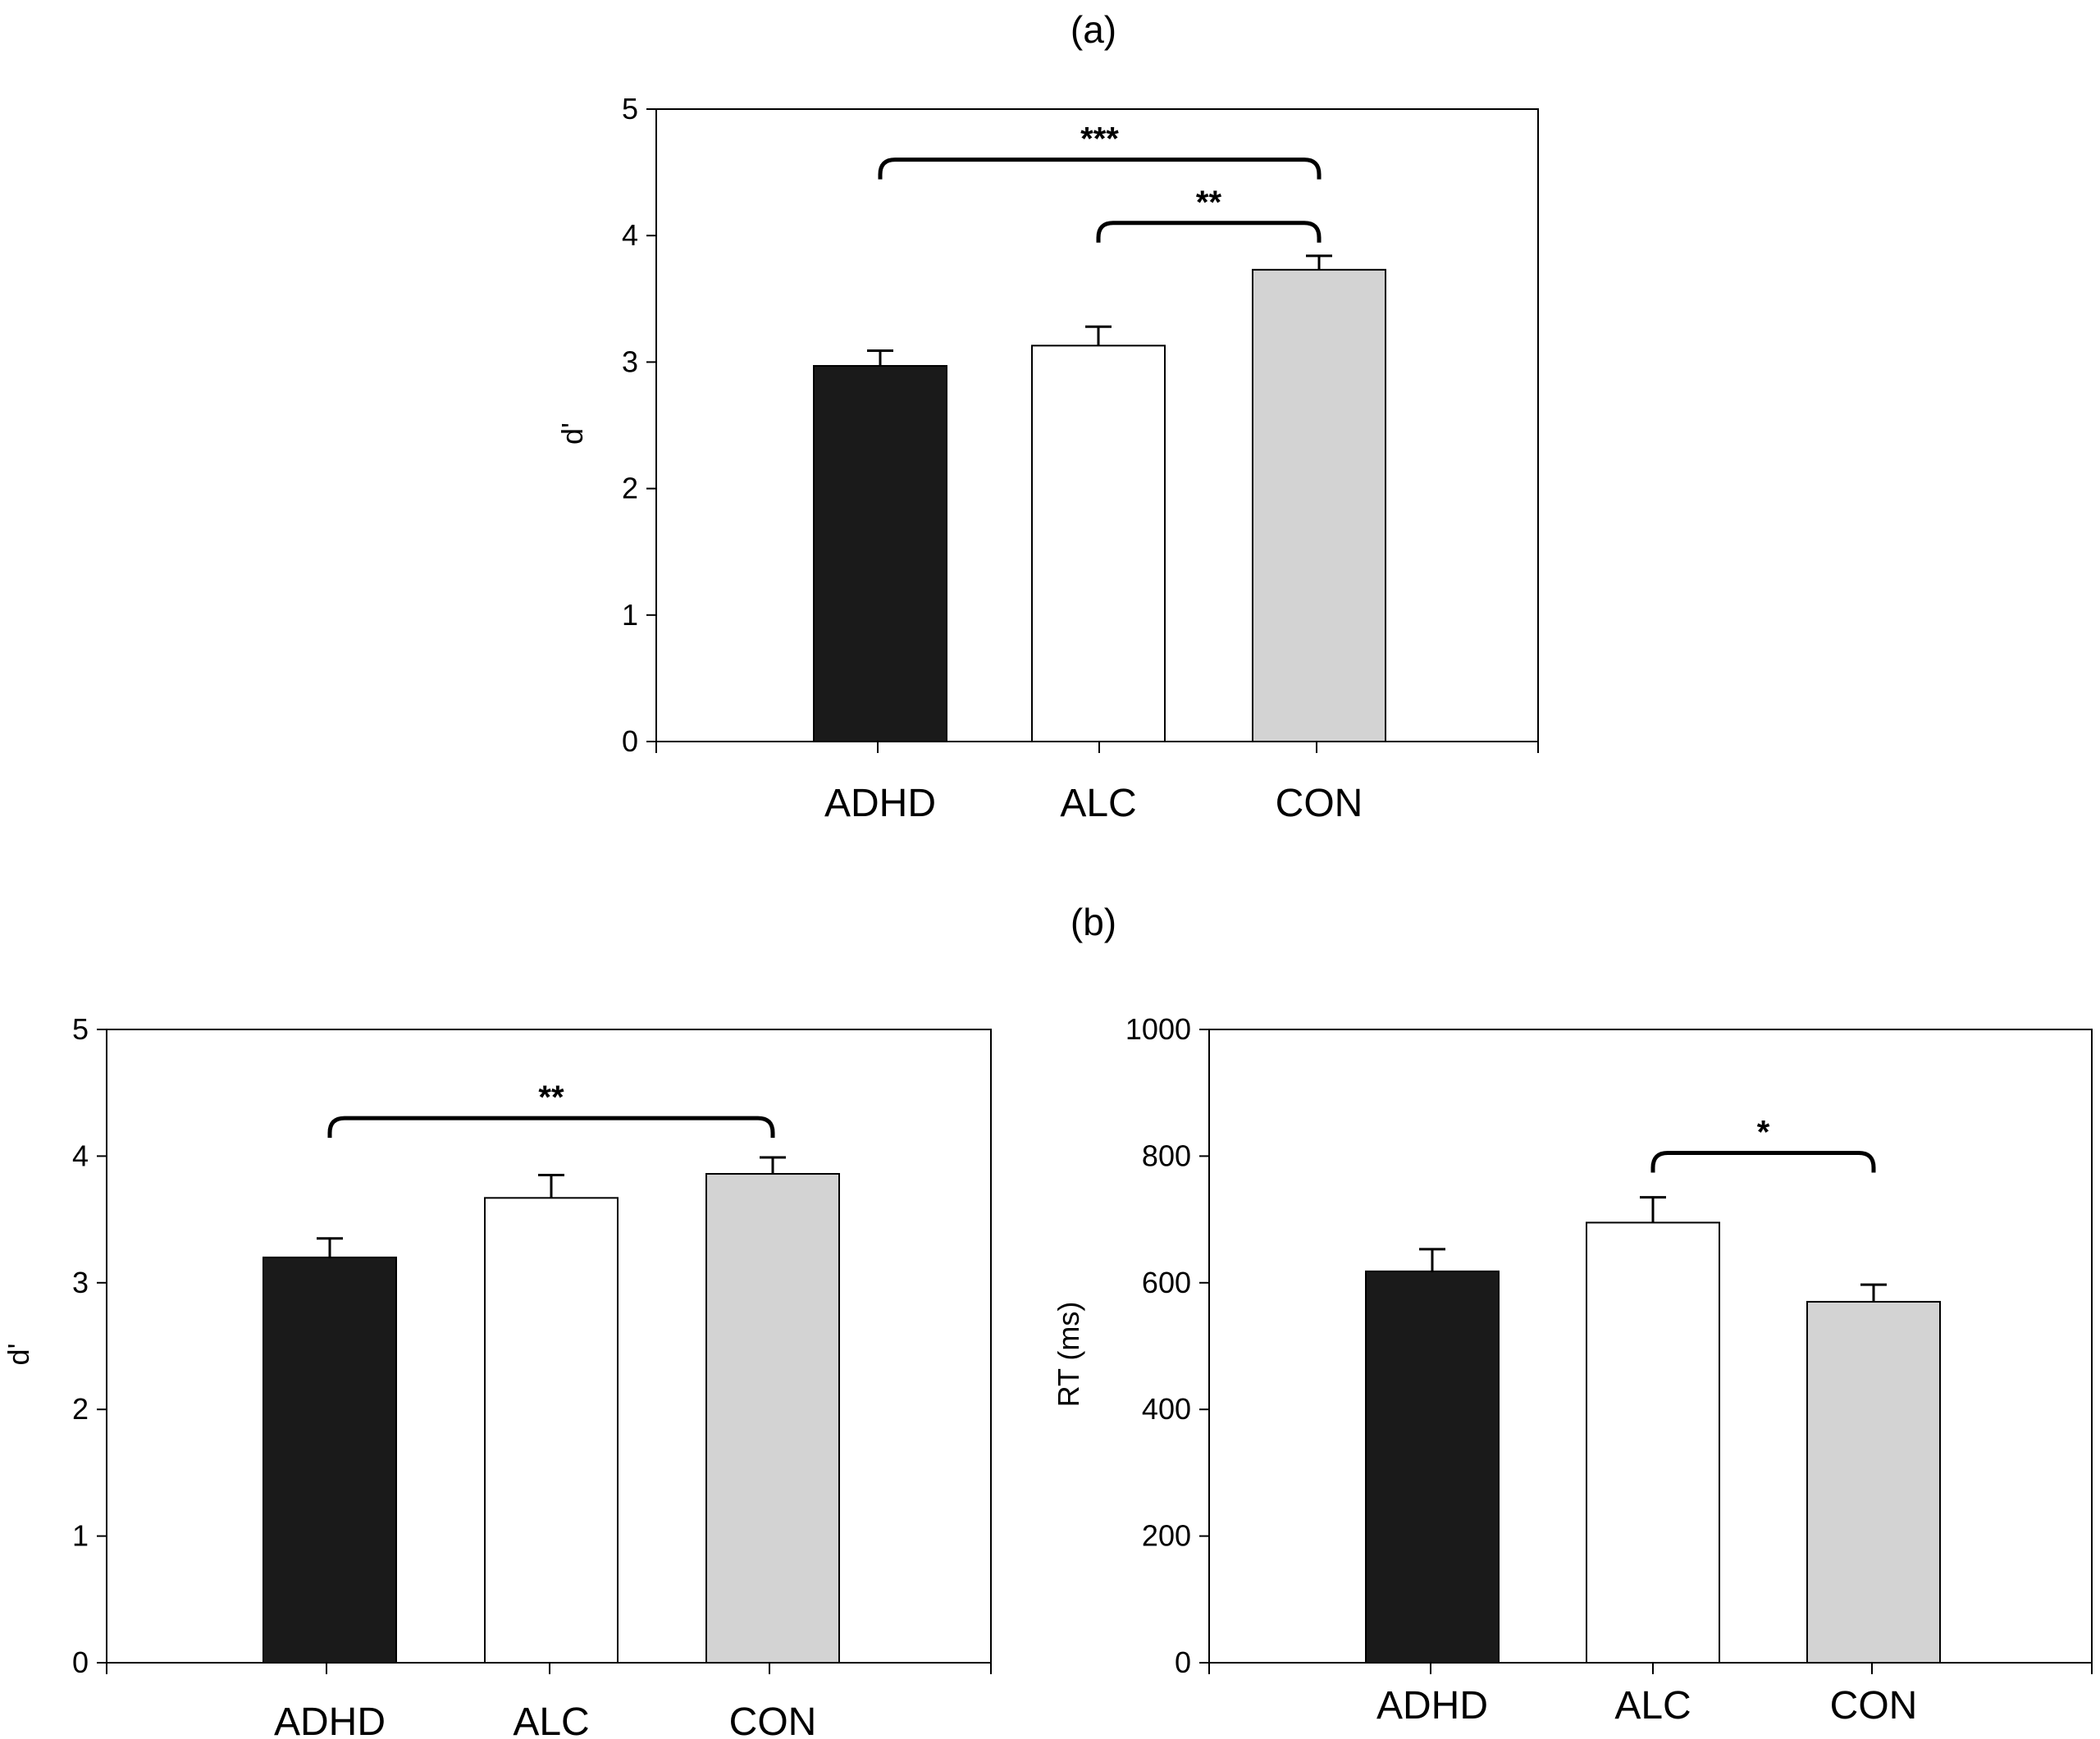 The height and width of the screenshot is (1739, 2100). What do you see at coordinates (1158, 1029) in the screenshot?
I see `y-tick-label: 1000` at bounding box center [1158, 1029].